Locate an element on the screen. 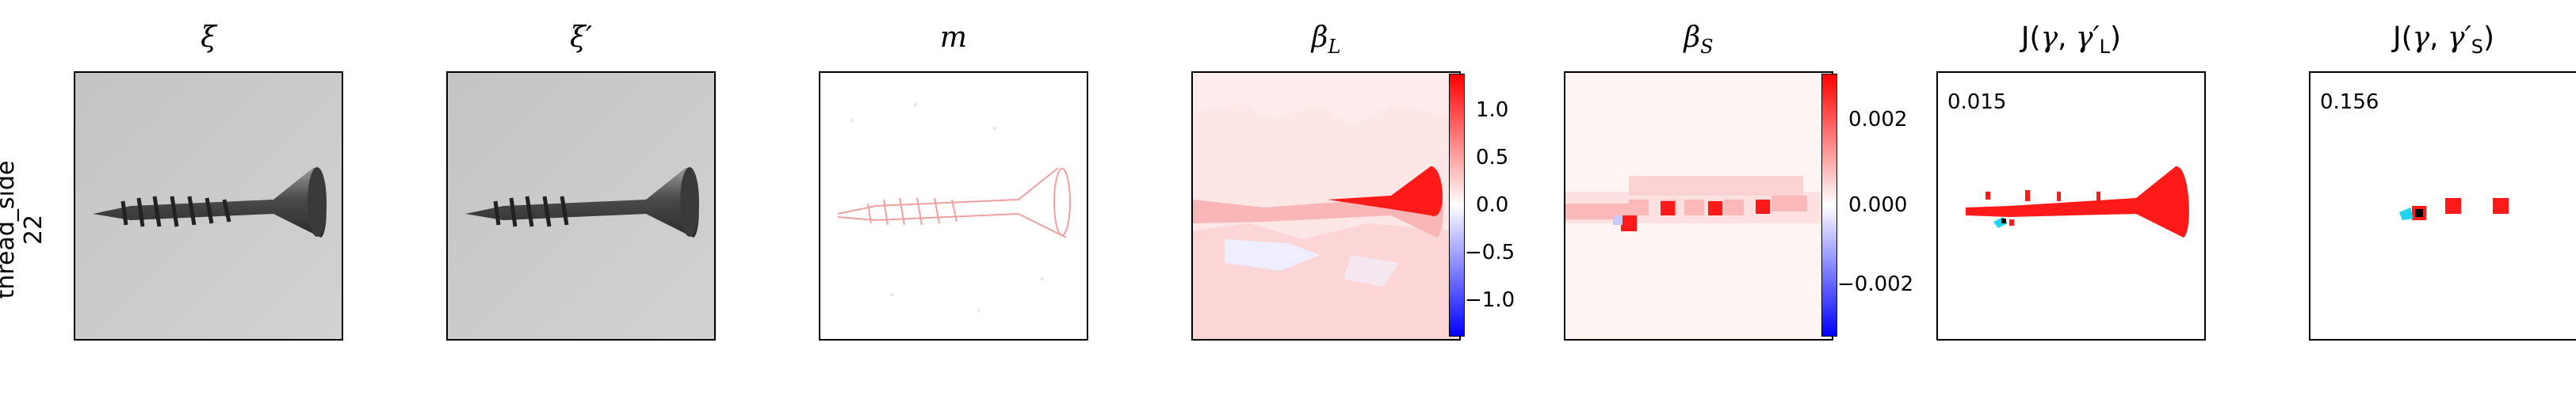 This screenshot has width=2576, height=396. image-beta-s is located at coordinates (1698, 206).